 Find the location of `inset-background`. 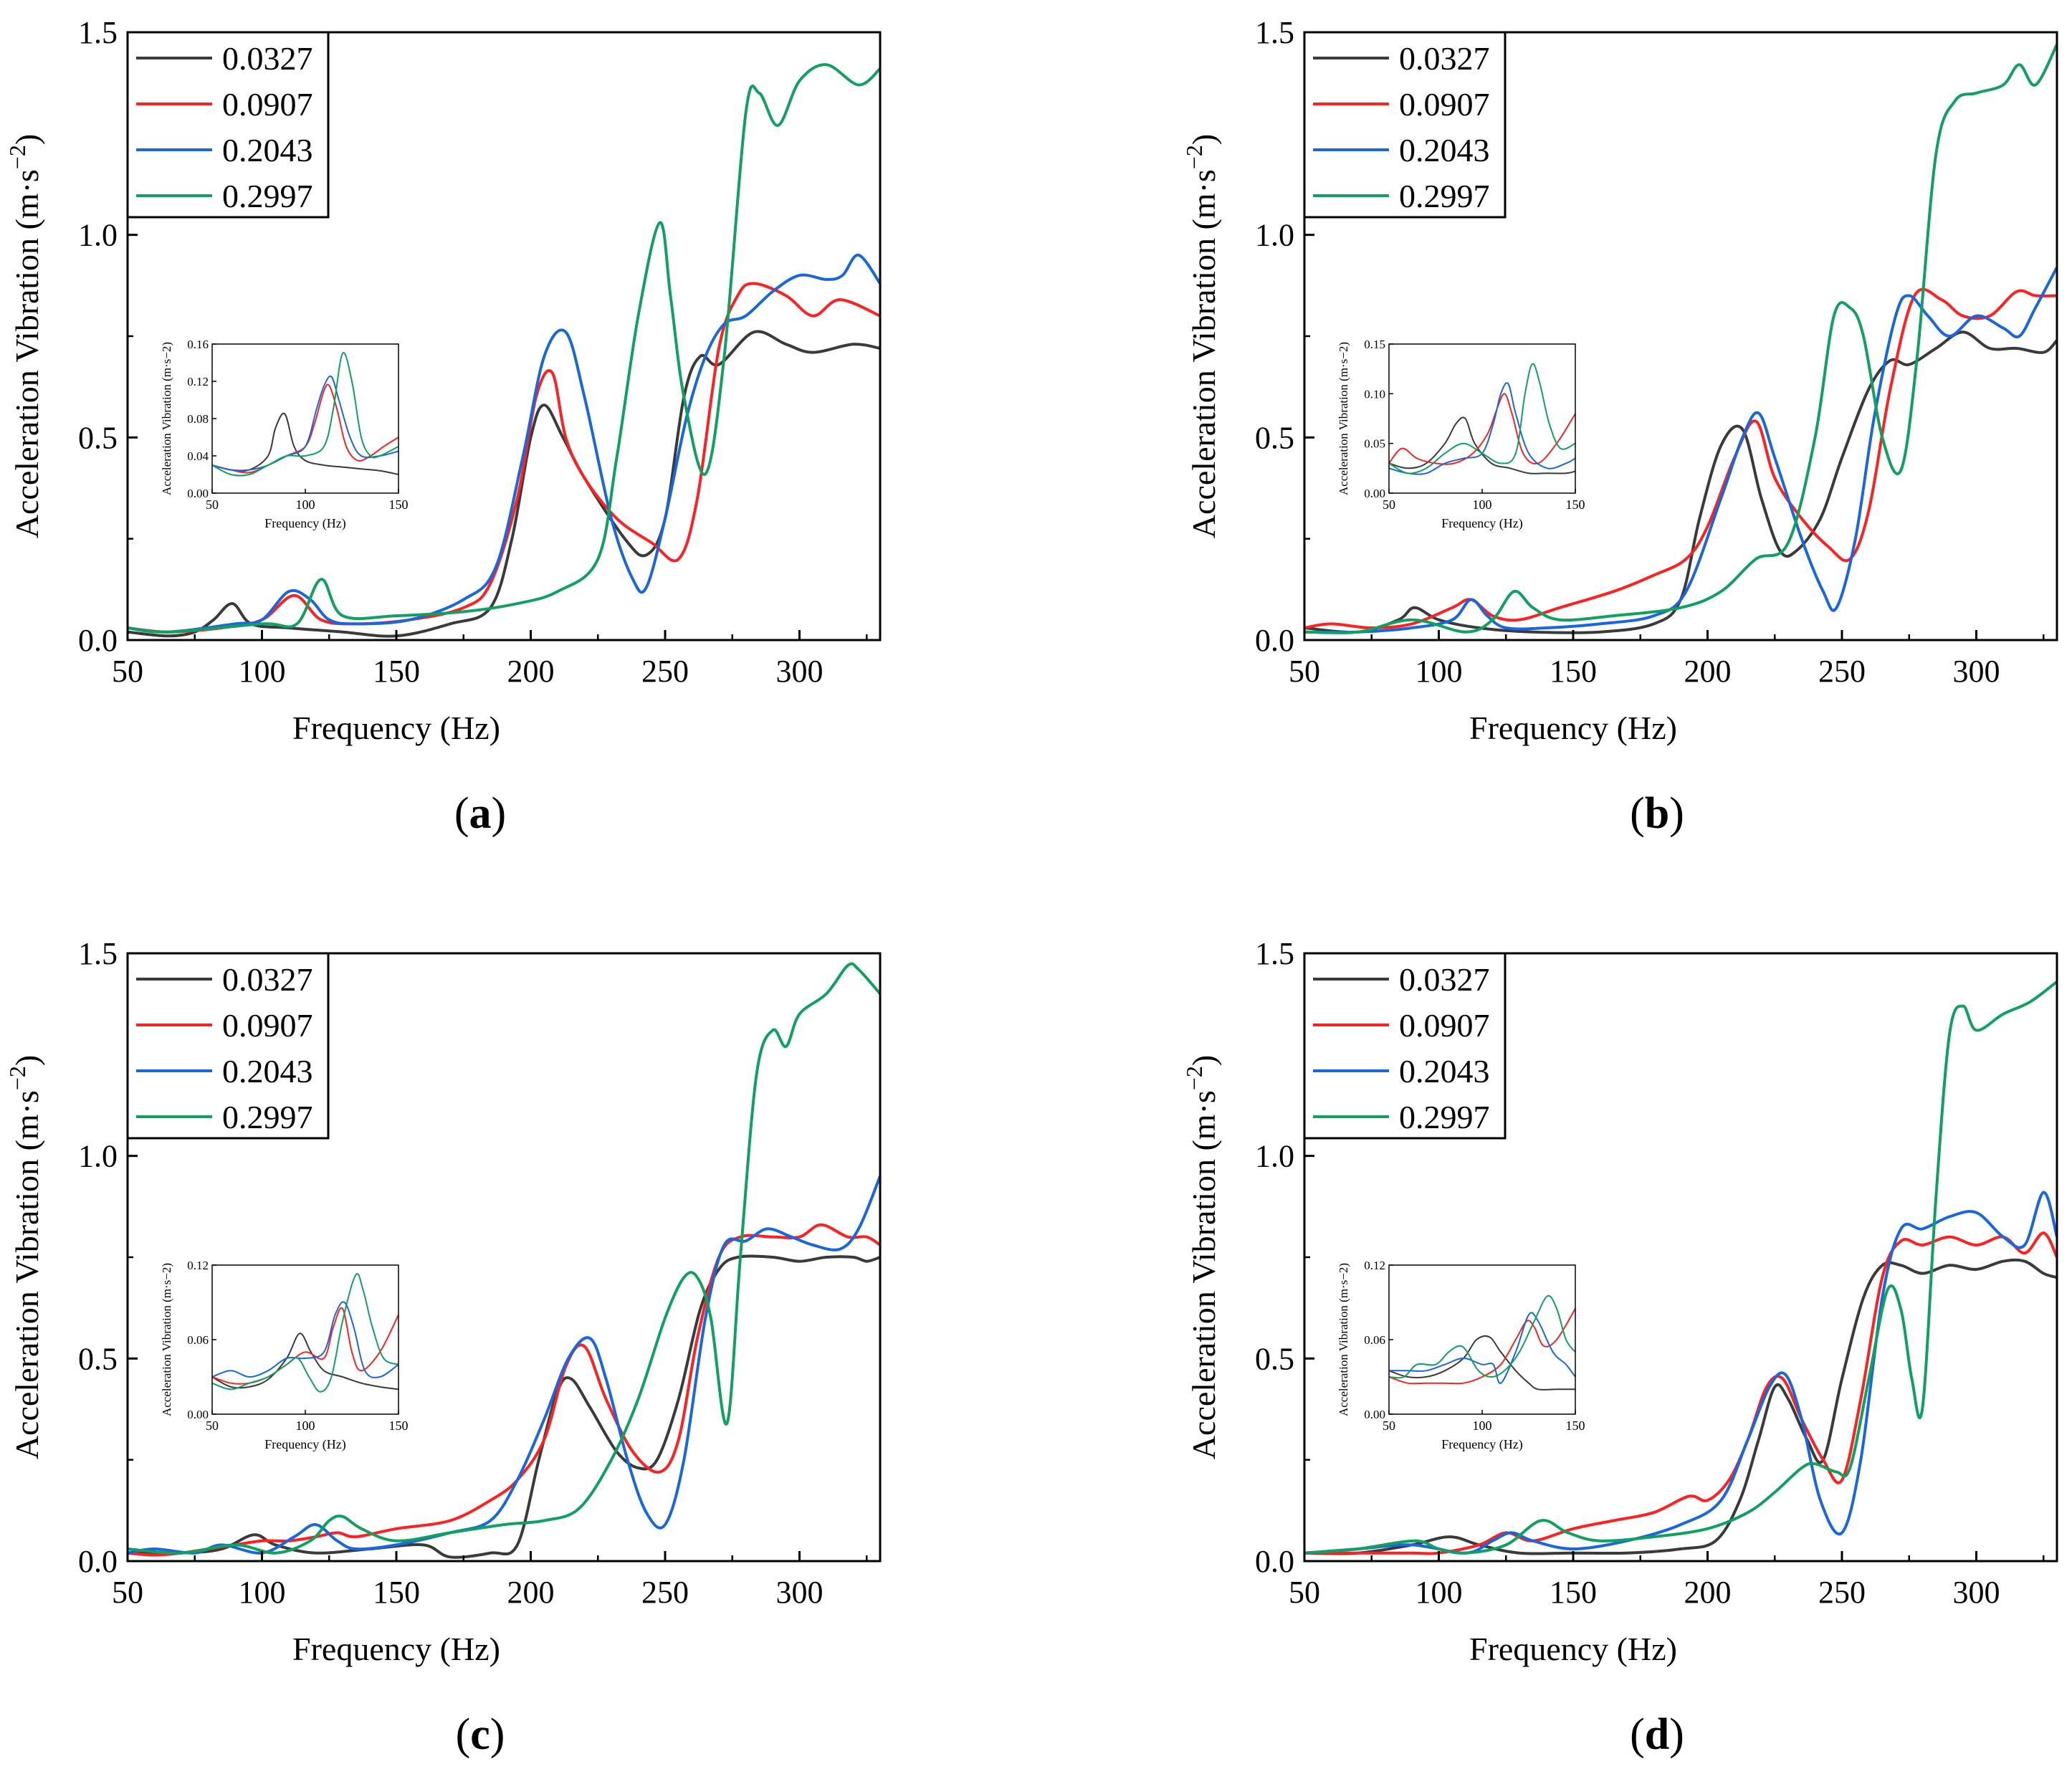

inset-background is located at coordinates (1482, 418).